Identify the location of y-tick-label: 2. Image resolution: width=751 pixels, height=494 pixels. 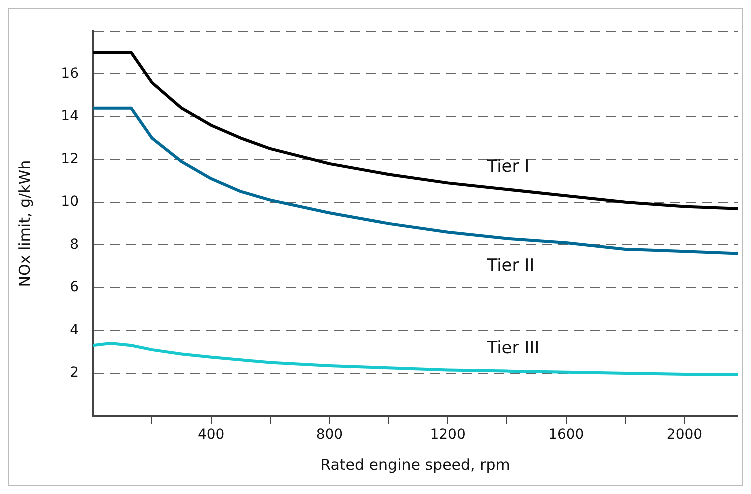
(74, 373).